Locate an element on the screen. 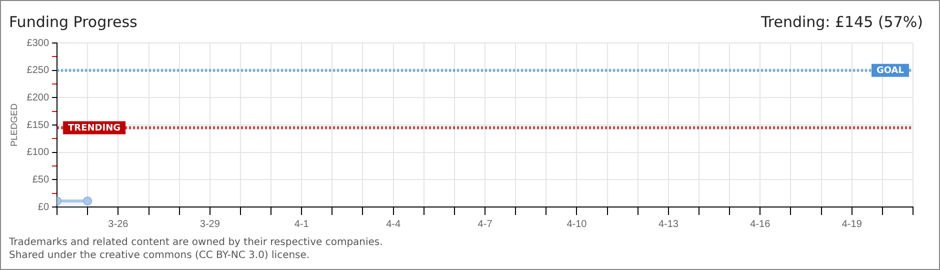 This screenshot has height=270, width=940. x-tick-label: 4-4 is located at coordinates (393, 224).